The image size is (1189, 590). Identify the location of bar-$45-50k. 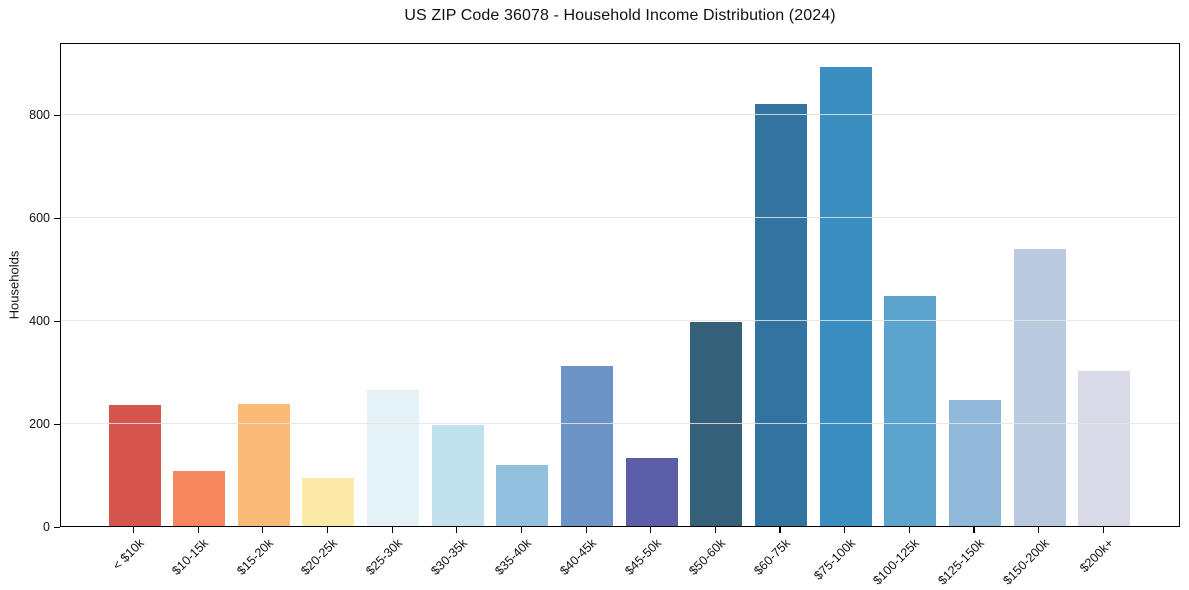
(651, 492).